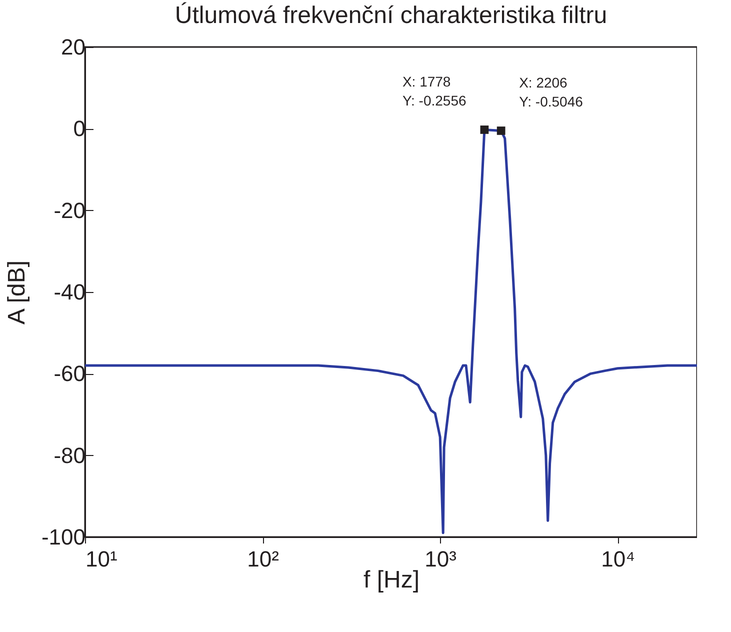 Image resolution: width=731 pixels, height=632 pixels. I want to click on x-axis-title: f [Hz], so click(391, 580).